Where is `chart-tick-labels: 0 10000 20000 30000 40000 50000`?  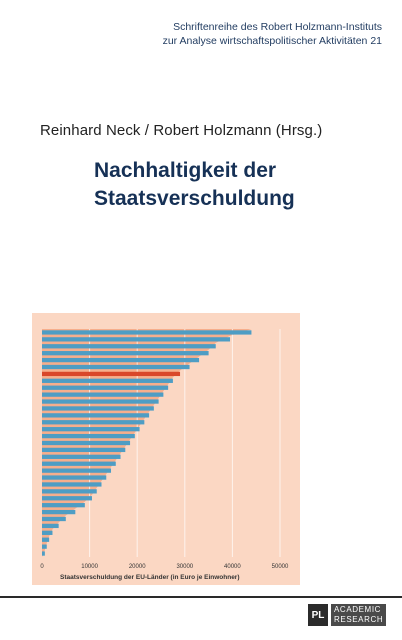
chart-tick-labels: 0 10000 20000 30000 40000 50000 is located at coordinates (164, 567).